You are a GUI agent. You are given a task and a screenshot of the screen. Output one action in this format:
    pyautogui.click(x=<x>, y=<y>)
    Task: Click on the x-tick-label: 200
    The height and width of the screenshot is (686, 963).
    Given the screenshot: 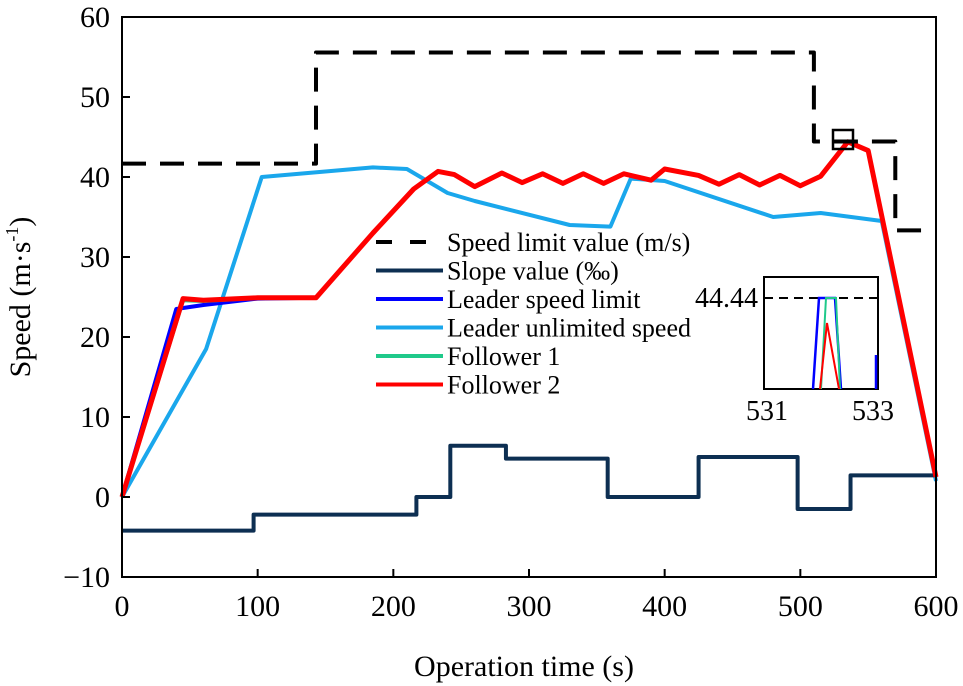 What is the action you would take?
    pyautogui.click(x=393, y=606)
    